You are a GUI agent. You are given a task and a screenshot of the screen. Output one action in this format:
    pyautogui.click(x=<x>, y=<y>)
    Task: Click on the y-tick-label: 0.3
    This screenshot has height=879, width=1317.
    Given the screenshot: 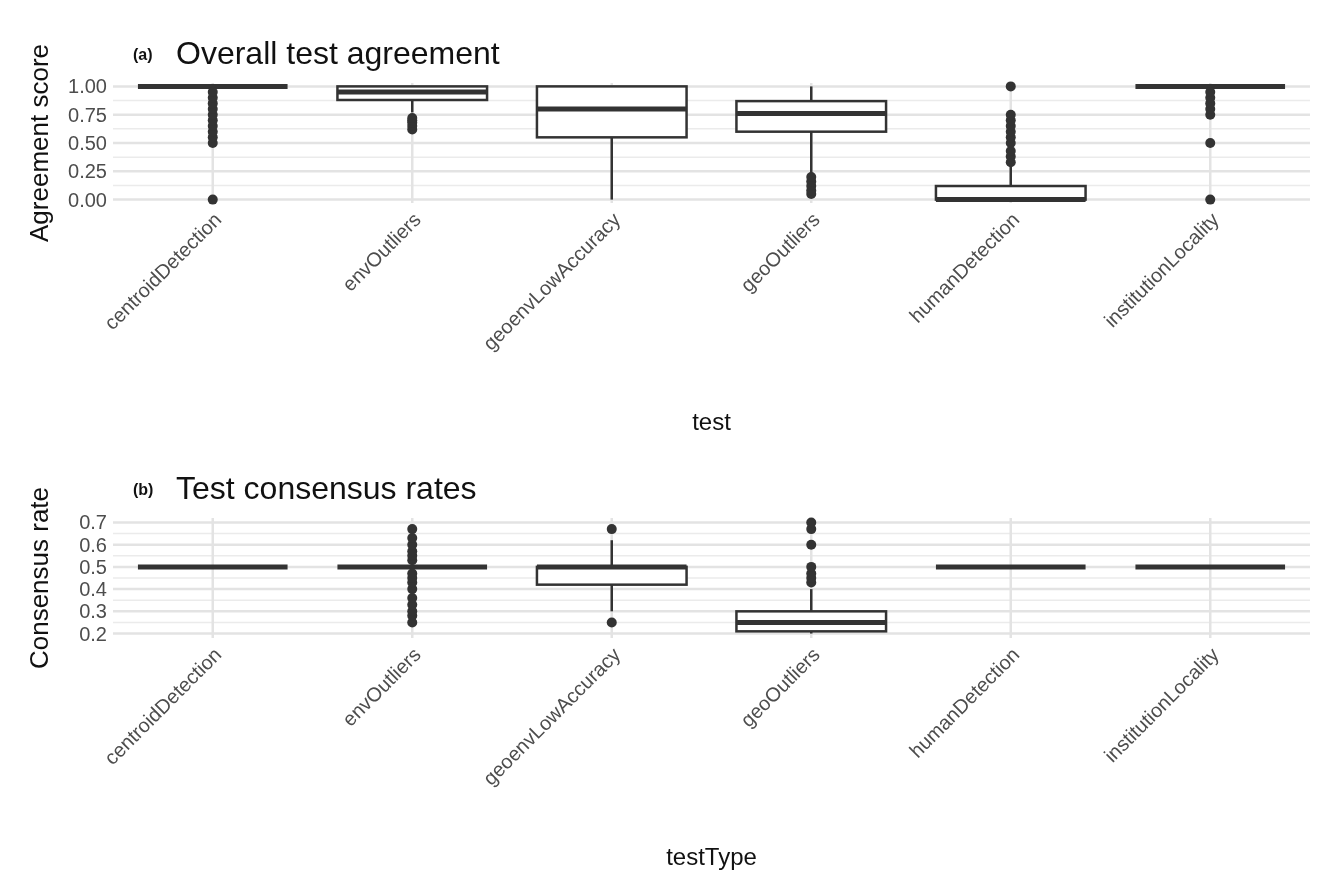 What is the action you would take?
    pyautogui.click(x=93, y=611)
    